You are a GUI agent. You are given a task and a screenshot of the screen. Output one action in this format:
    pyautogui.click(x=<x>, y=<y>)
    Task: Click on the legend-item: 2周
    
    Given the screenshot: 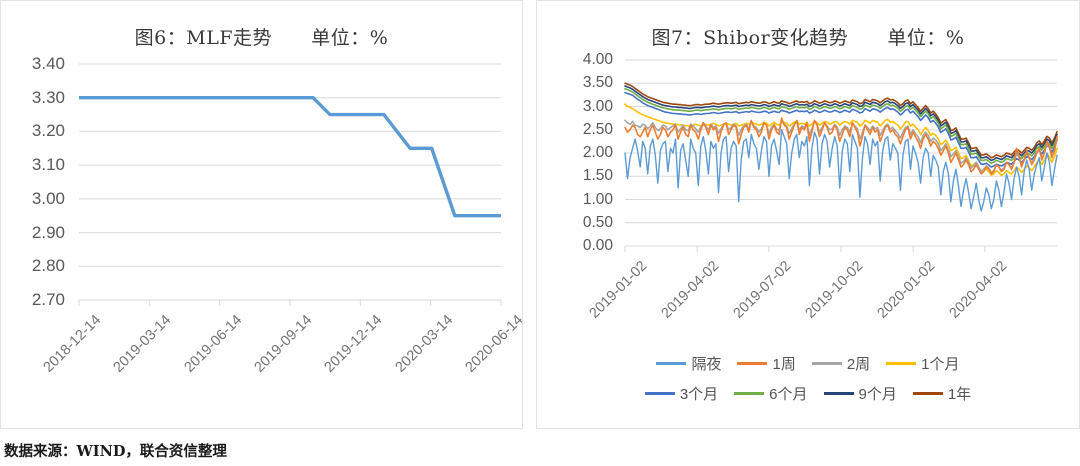 What is the action you would take?
    pyautogui.click(x=841, y=363)
    